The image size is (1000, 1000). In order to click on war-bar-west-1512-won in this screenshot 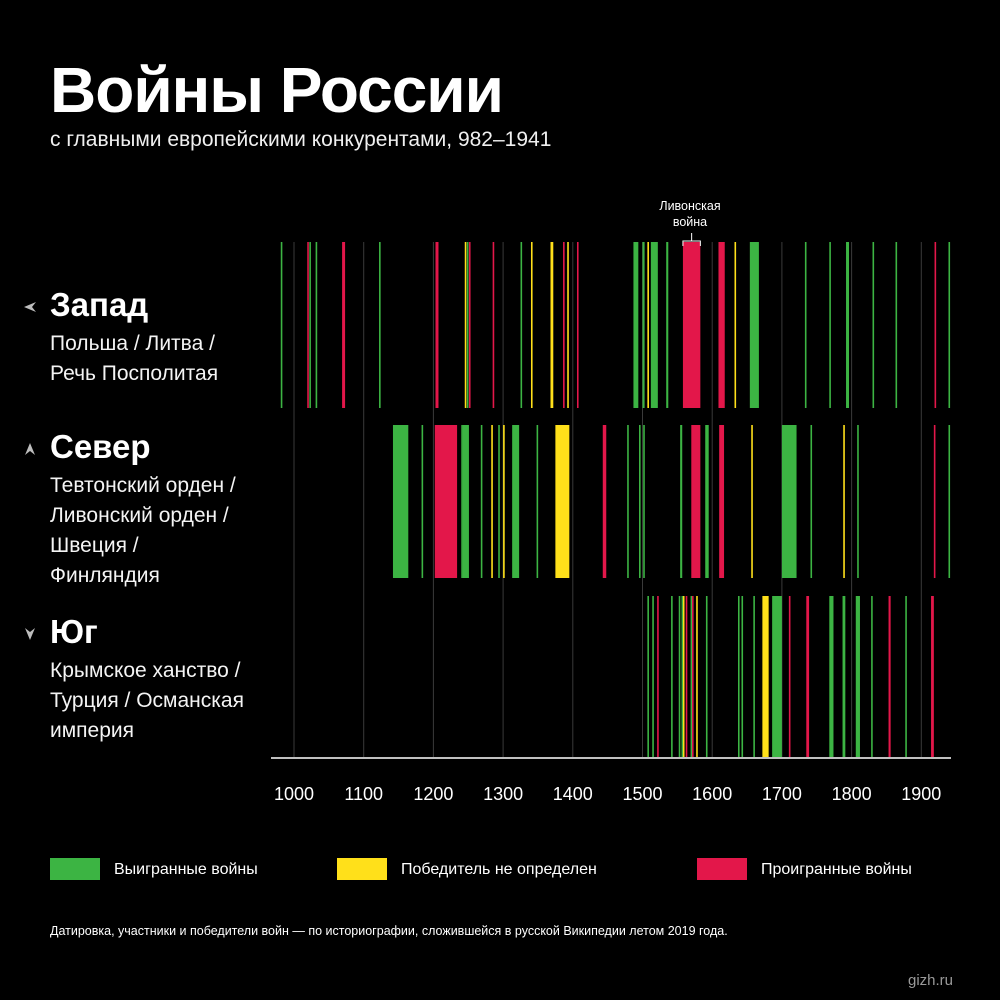, I will do `click(654, 325)`.